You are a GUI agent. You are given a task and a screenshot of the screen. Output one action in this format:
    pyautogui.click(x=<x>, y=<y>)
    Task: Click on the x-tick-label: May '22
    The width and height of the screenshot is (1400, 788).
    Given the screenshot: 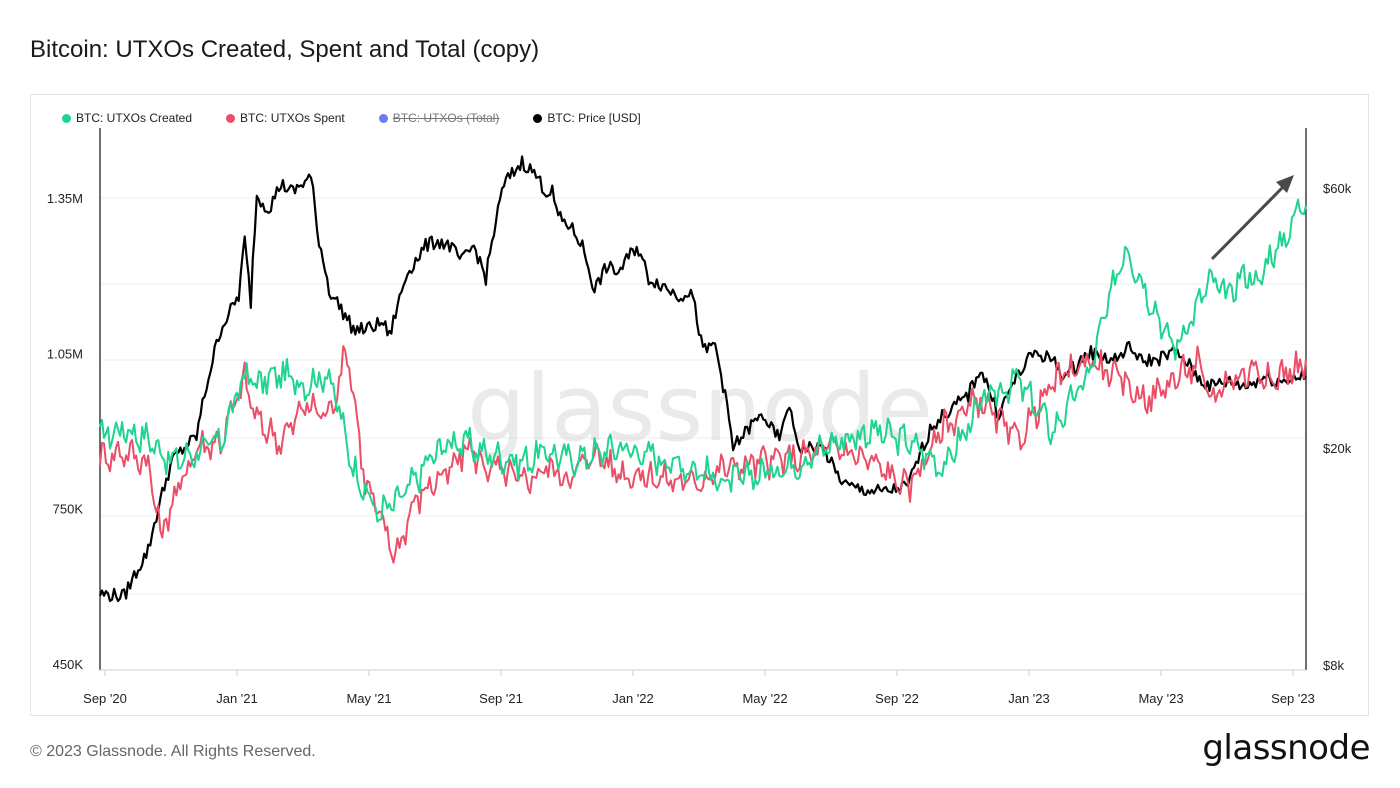 What is the action you would take?
    pyautogui.click(x=764, y=698)
    